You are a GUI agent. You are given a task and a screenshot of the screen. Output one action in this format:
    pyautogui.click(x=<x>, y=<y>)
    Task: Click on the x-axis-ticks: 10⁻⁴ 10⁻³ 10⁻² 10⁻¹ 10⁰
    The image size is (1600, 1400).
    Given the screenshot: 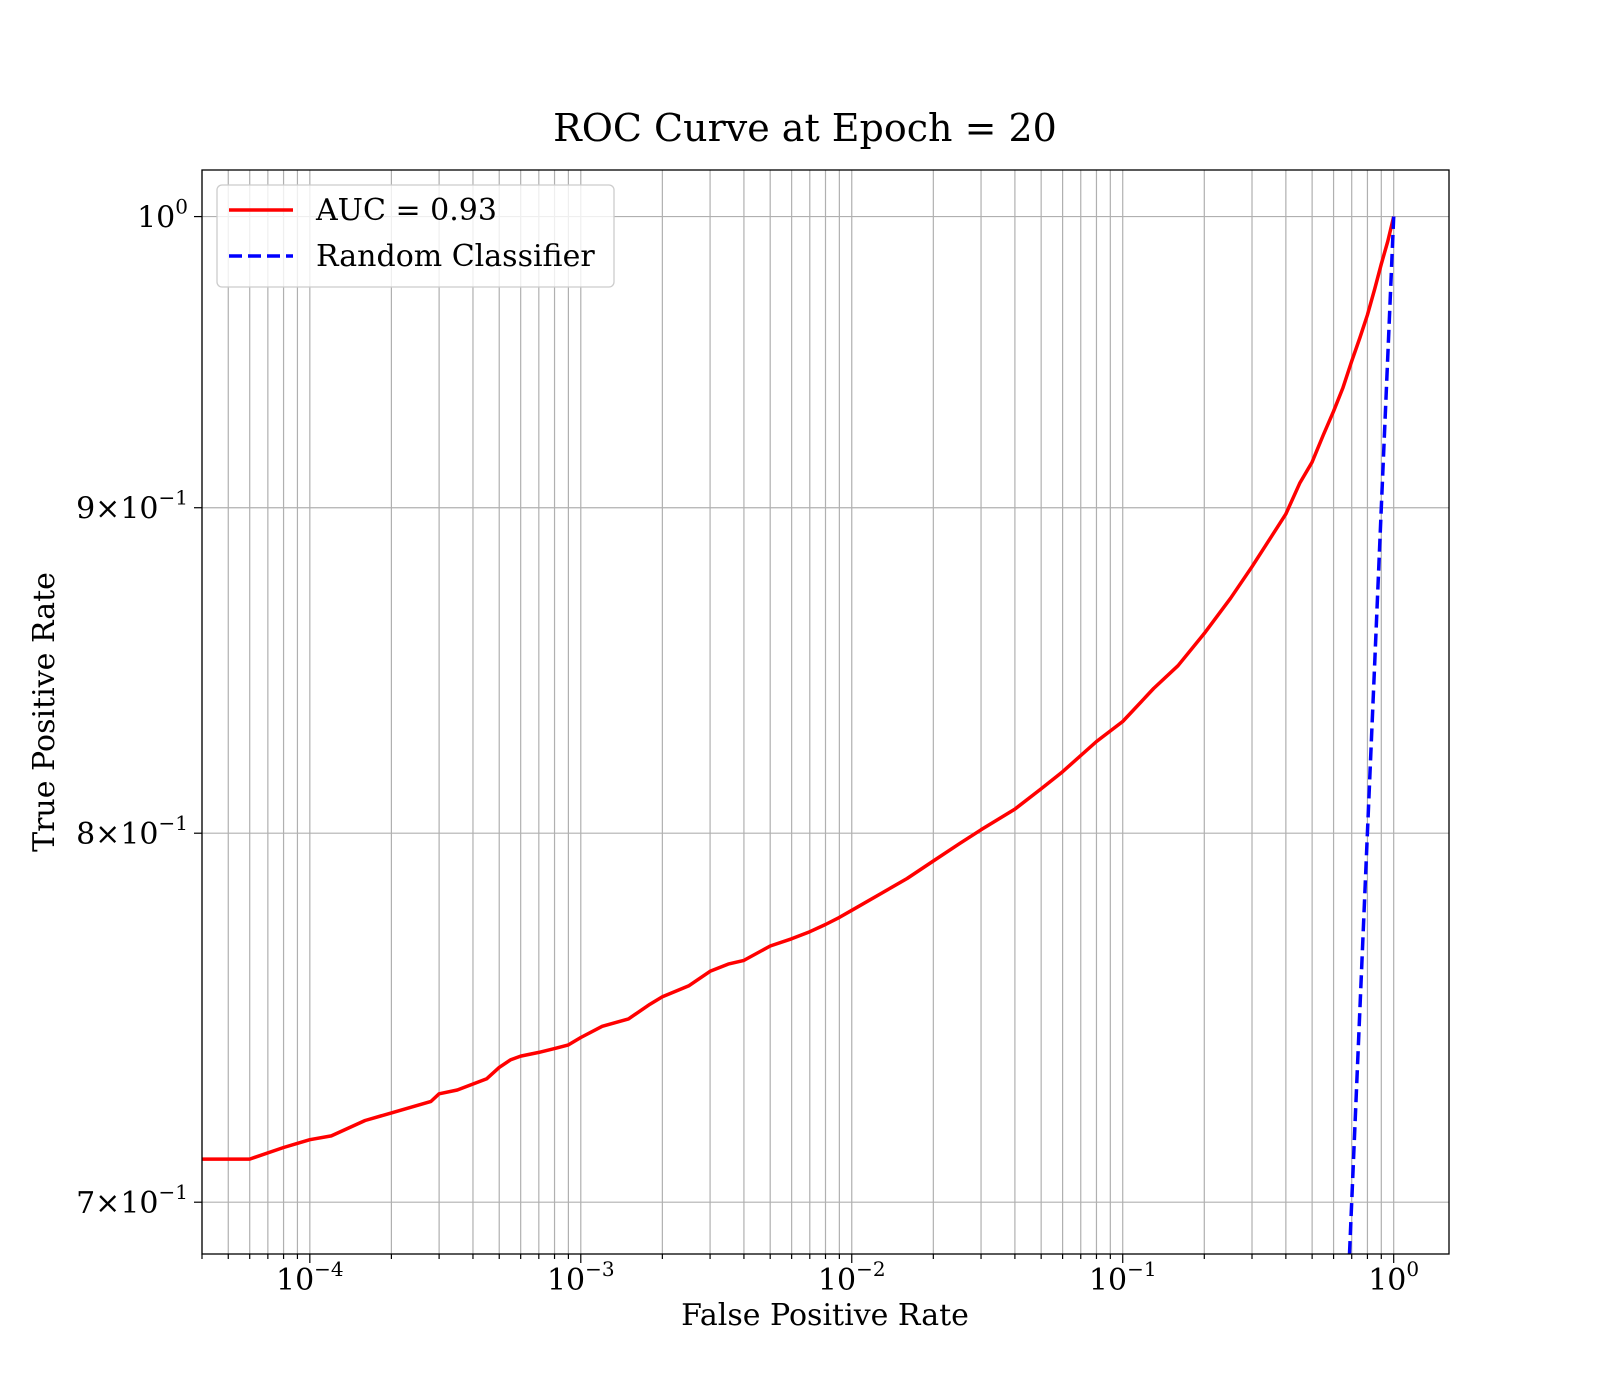 What is the action you would take?
    pyautogui.click(x=810, y=1276)
    